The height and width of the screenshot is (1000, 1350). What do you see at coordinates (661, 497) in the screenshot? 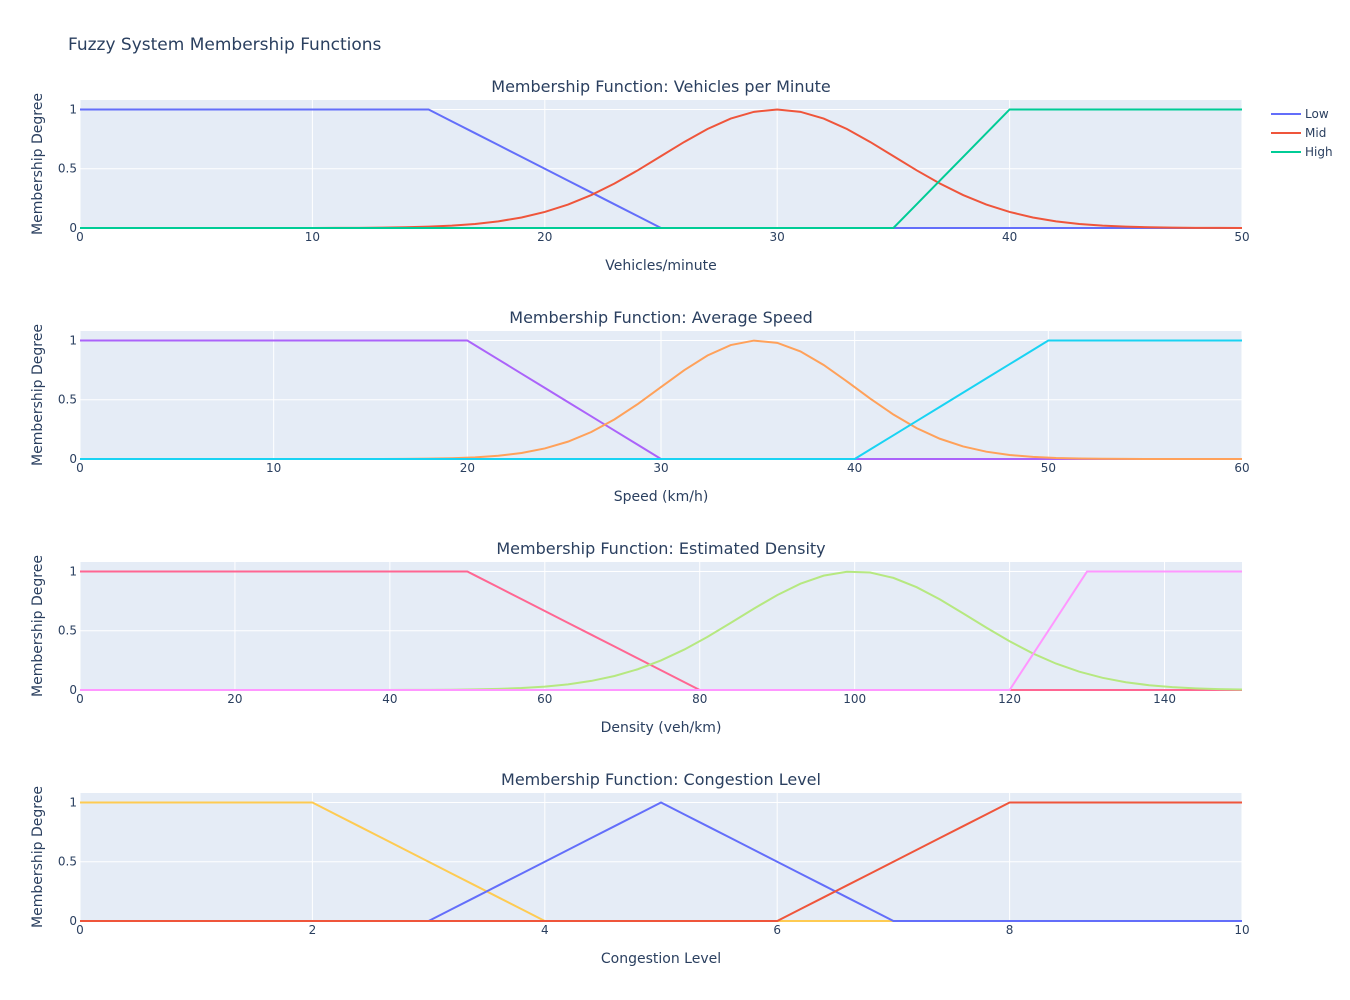
I see `x-axis-title: Speed (km/h)` at bounding box center [661, 497].